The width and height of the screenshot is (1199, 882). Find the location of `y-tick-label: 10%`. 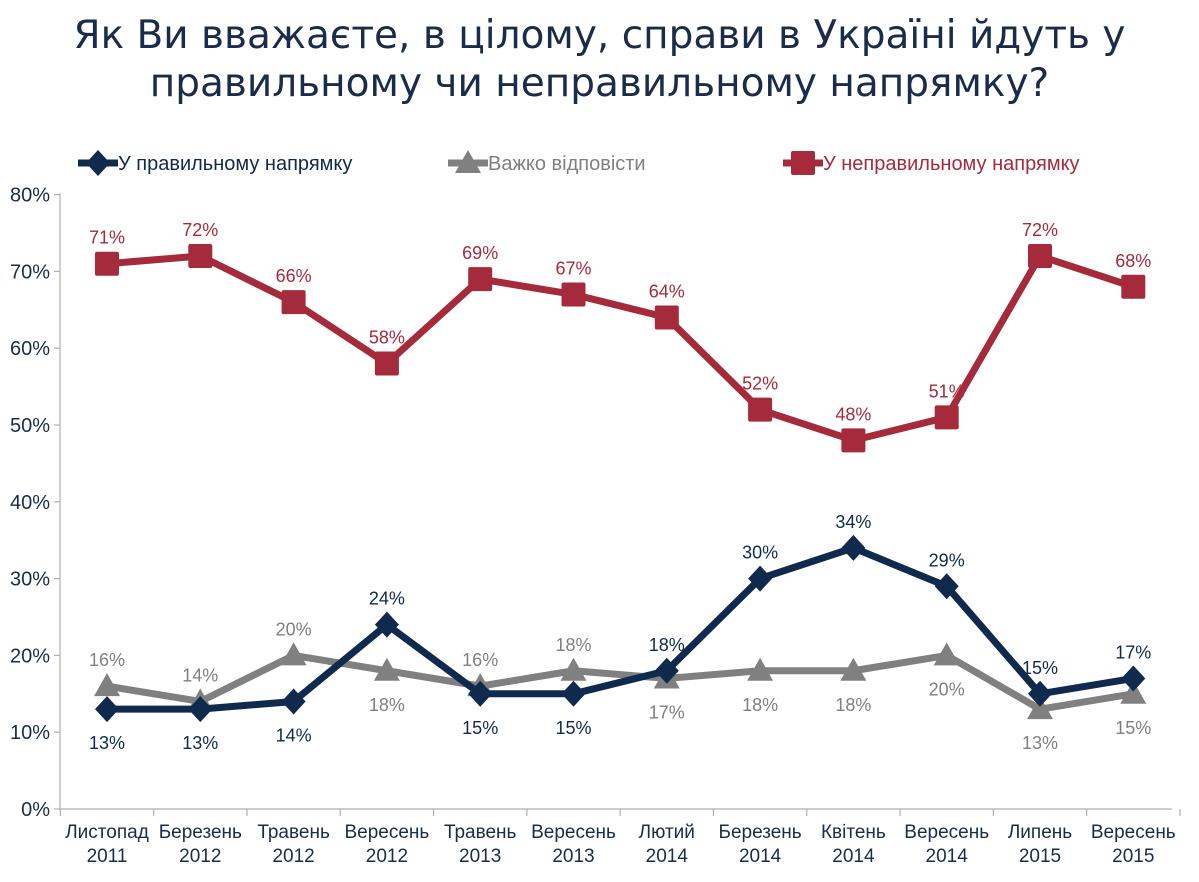

y-tick-label: 10% is located at coordinates (30, 733).